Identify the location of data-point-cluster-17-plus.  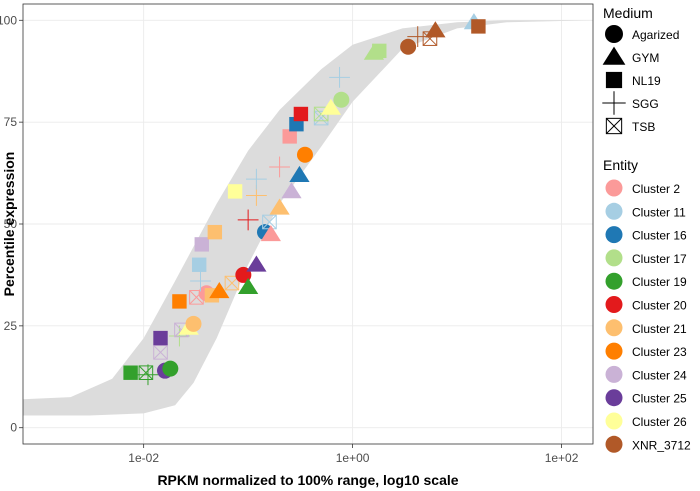
(179, 336).